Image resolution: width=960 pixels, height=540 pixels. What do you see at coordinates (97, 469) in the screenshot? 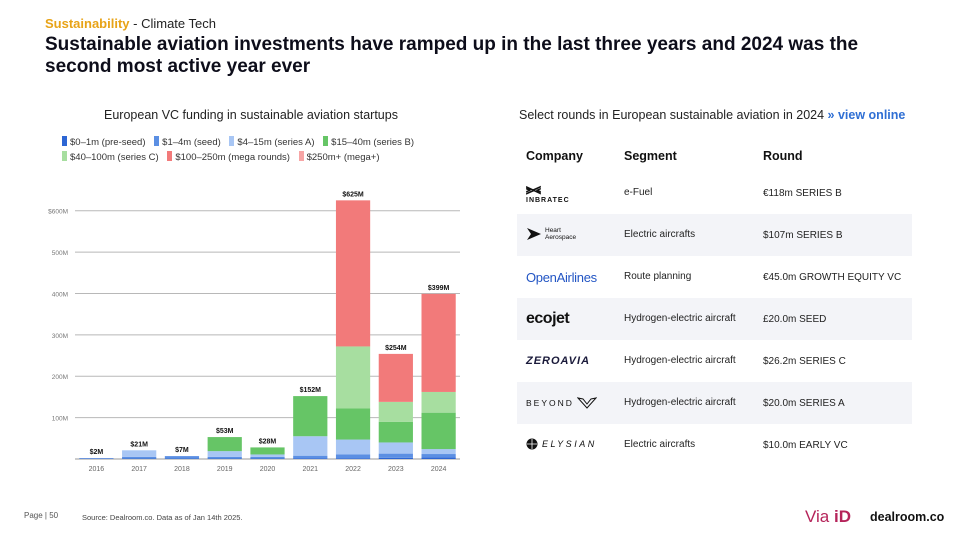
I see `x-tick-label: 2016` at bounding box center [97, 469].